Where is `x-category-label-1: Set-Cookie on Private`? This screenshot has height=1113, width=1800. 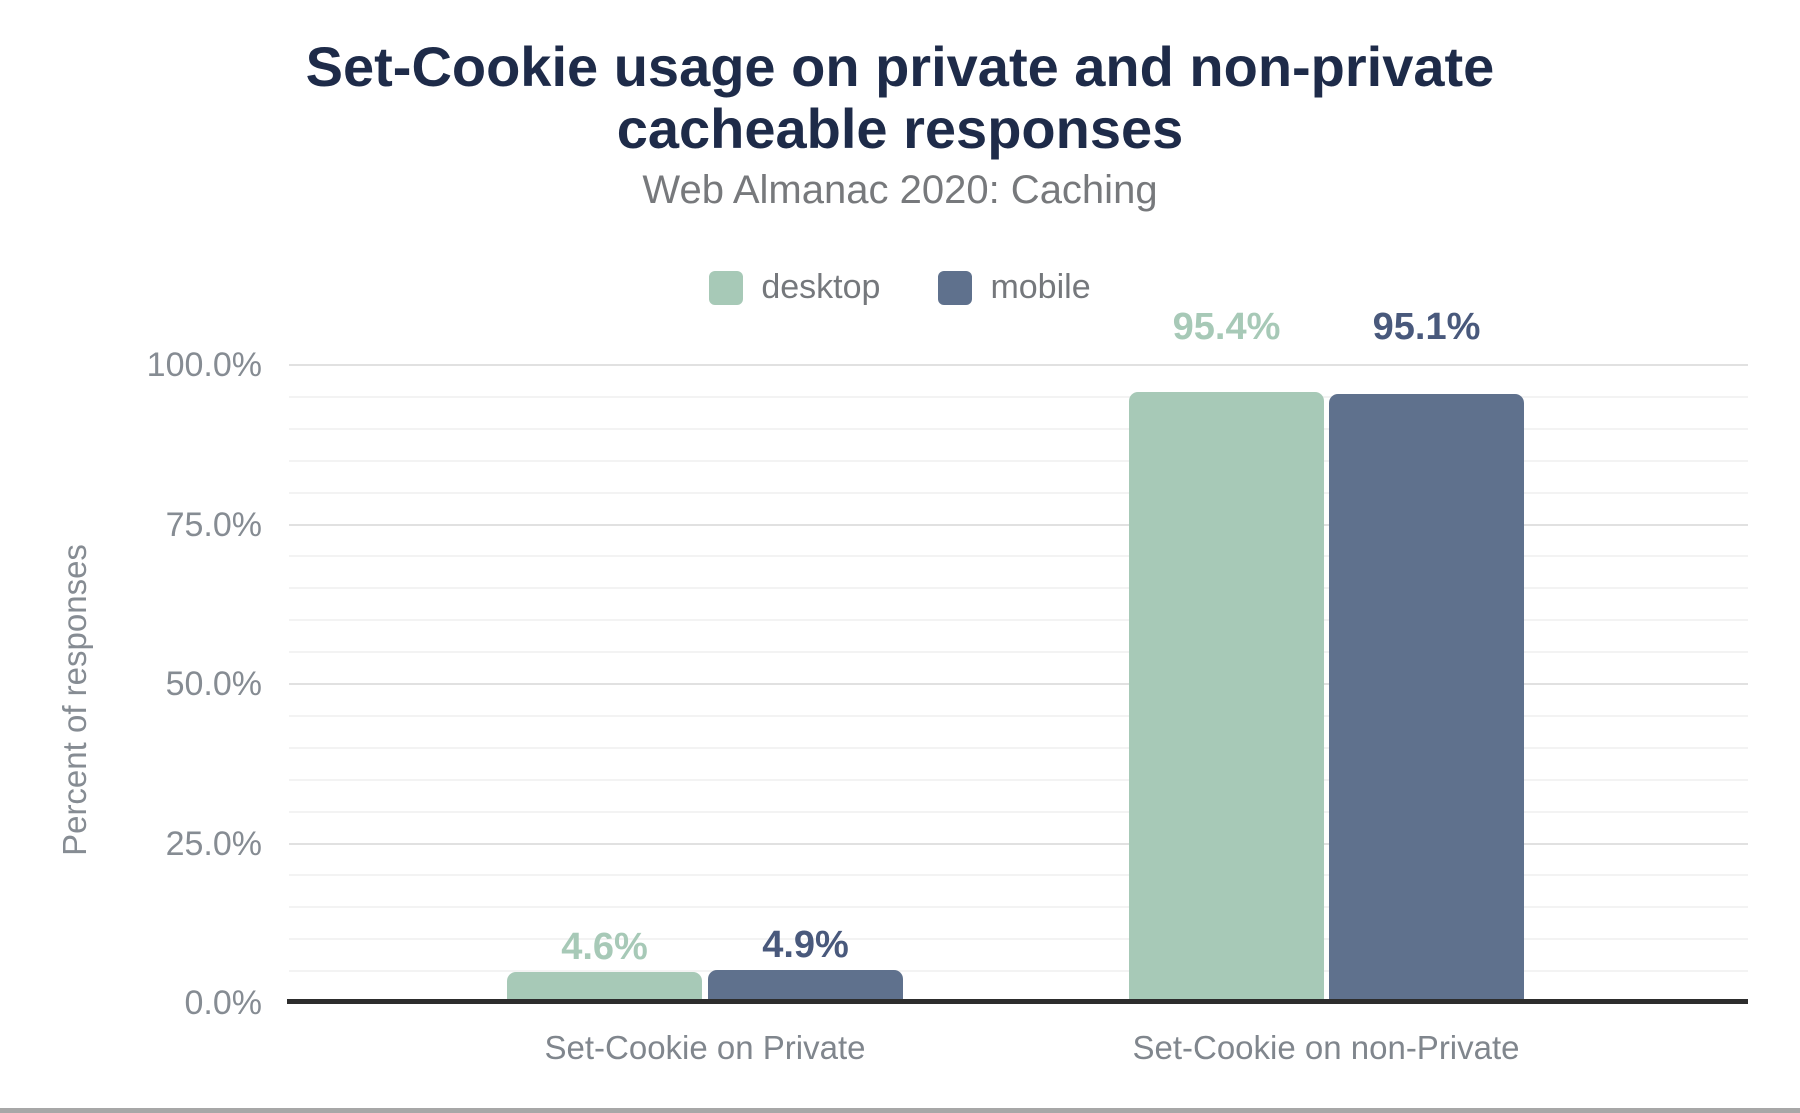 x-category-label-1: Set-Cookie on Private is located at coordinates (705, 1047).